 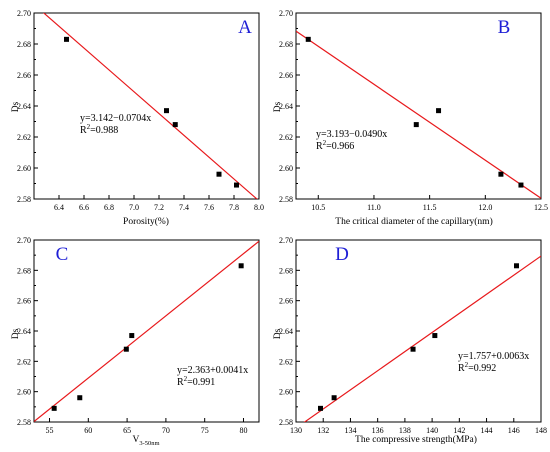 What do you see at coordinates (166, 430) in the screenshot?
I see `x-tick-label: 70` at bounding box center [166, 430].